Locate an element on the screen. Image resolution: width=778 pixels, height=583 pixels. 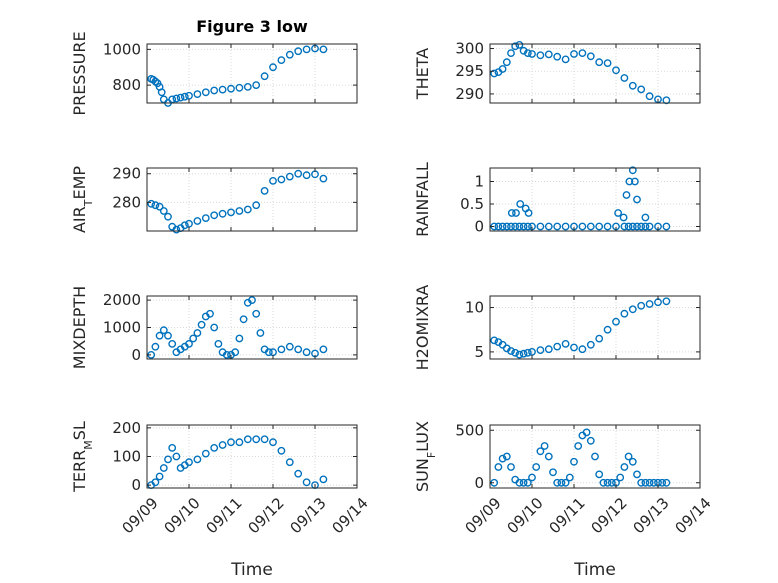
x-tick-label: 09/11 is located at coordinates (566, 515).